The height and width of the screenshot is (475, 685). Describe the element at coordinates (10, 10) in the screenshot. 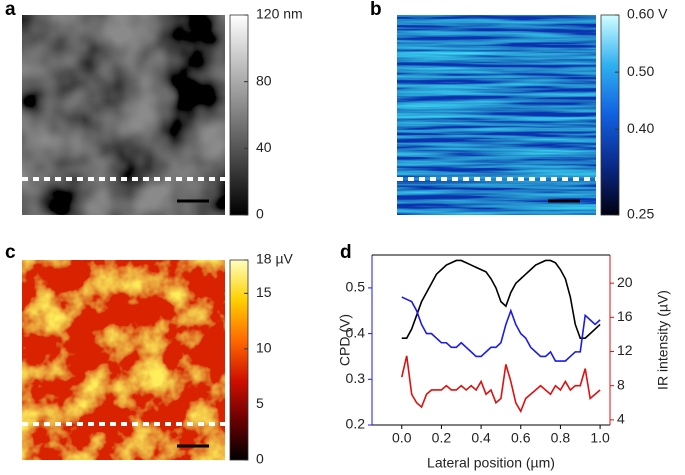

I see `panel-label: a` at that location.